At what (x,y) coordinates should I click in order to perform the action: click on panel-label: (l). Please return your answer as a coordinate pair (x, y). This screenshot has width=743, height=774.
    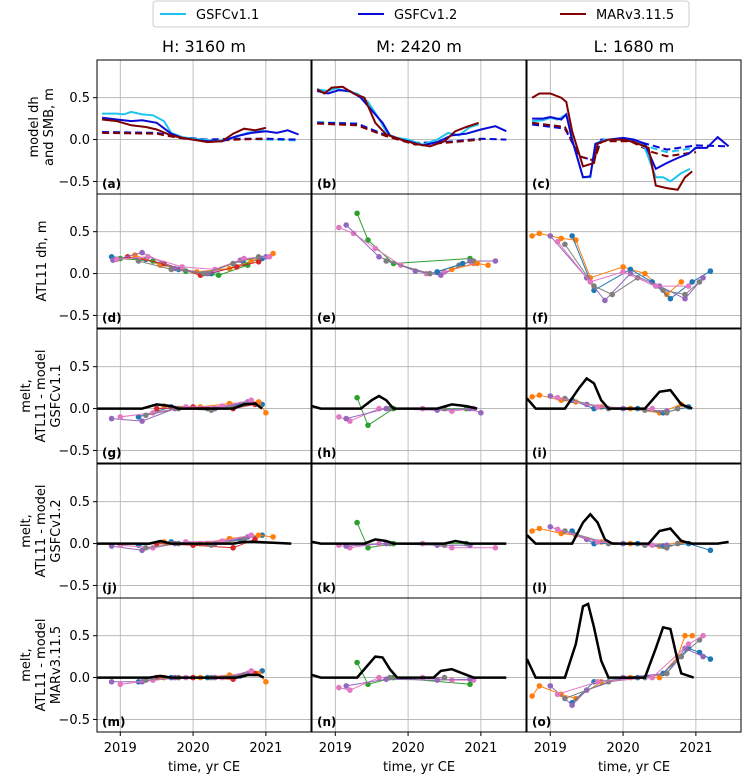
    Looking at the image, I should click on (539, 588).